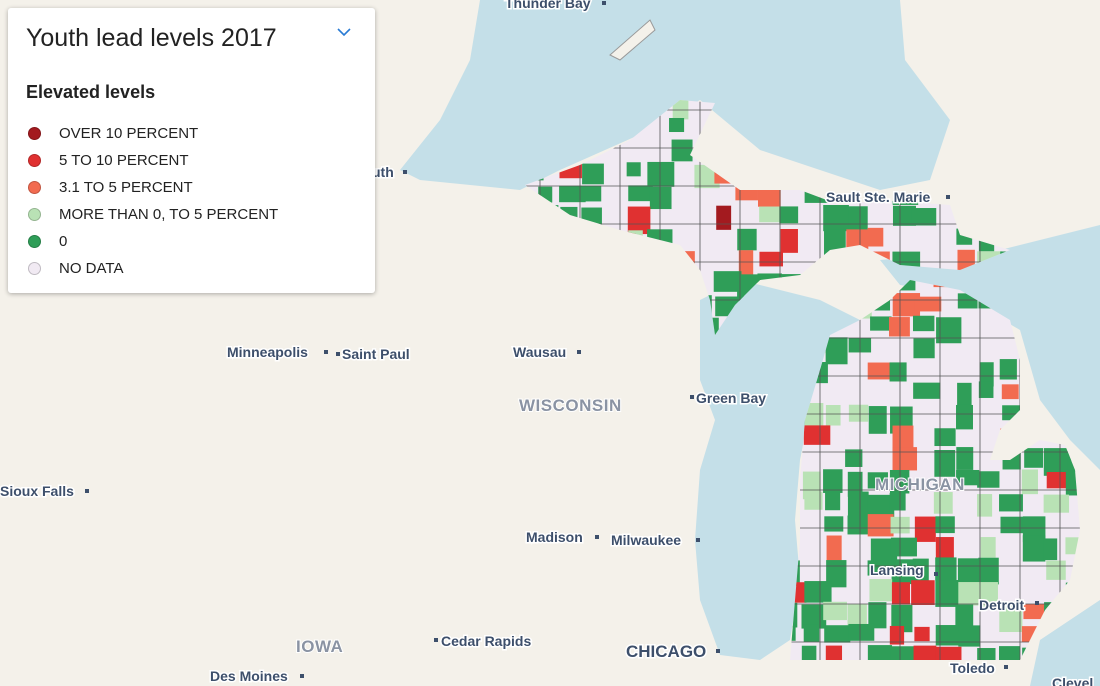 The height and width of the screenshot is (686, 1100). I want to click on city-label: CHICAGO, so click(666, 651).